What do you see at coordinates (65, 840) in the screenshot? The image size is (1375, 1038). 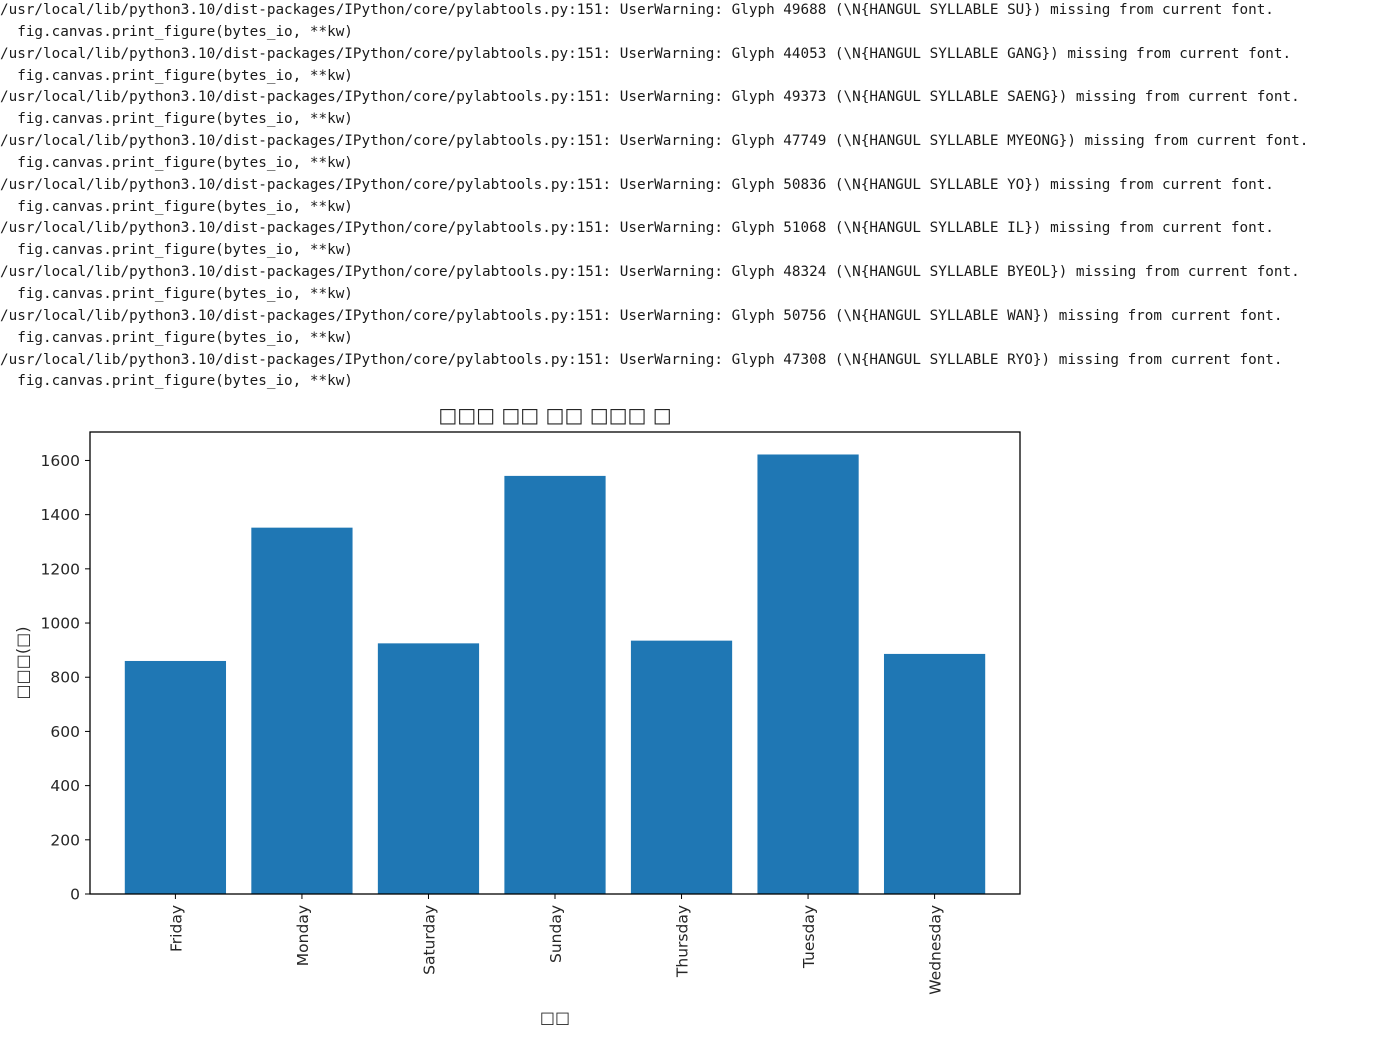 I see `y-tick-label: 200` at bounding box center [65, 840].